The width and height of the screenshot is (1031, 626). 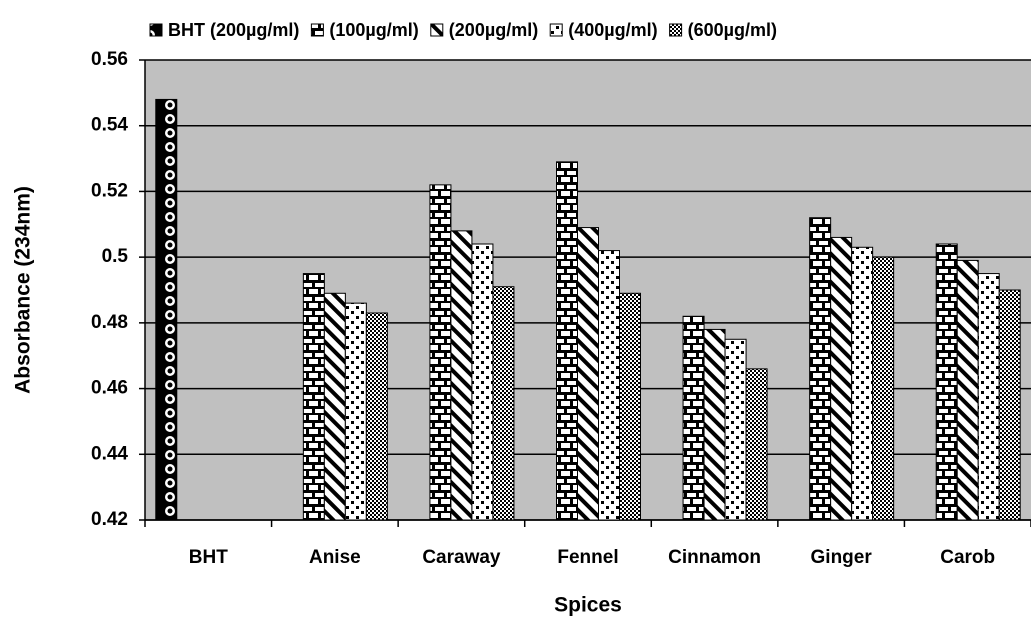 I want to click on legend-label: BHT (200µg/ml), so click(x=233, y=30).